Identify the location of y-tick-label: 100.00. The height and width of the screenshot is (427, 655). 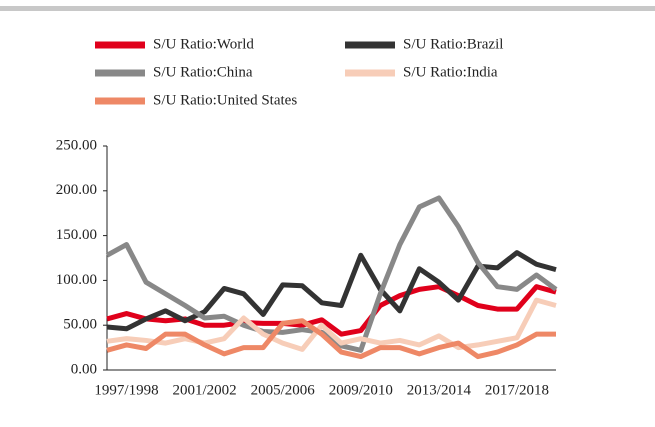
(76, 280).